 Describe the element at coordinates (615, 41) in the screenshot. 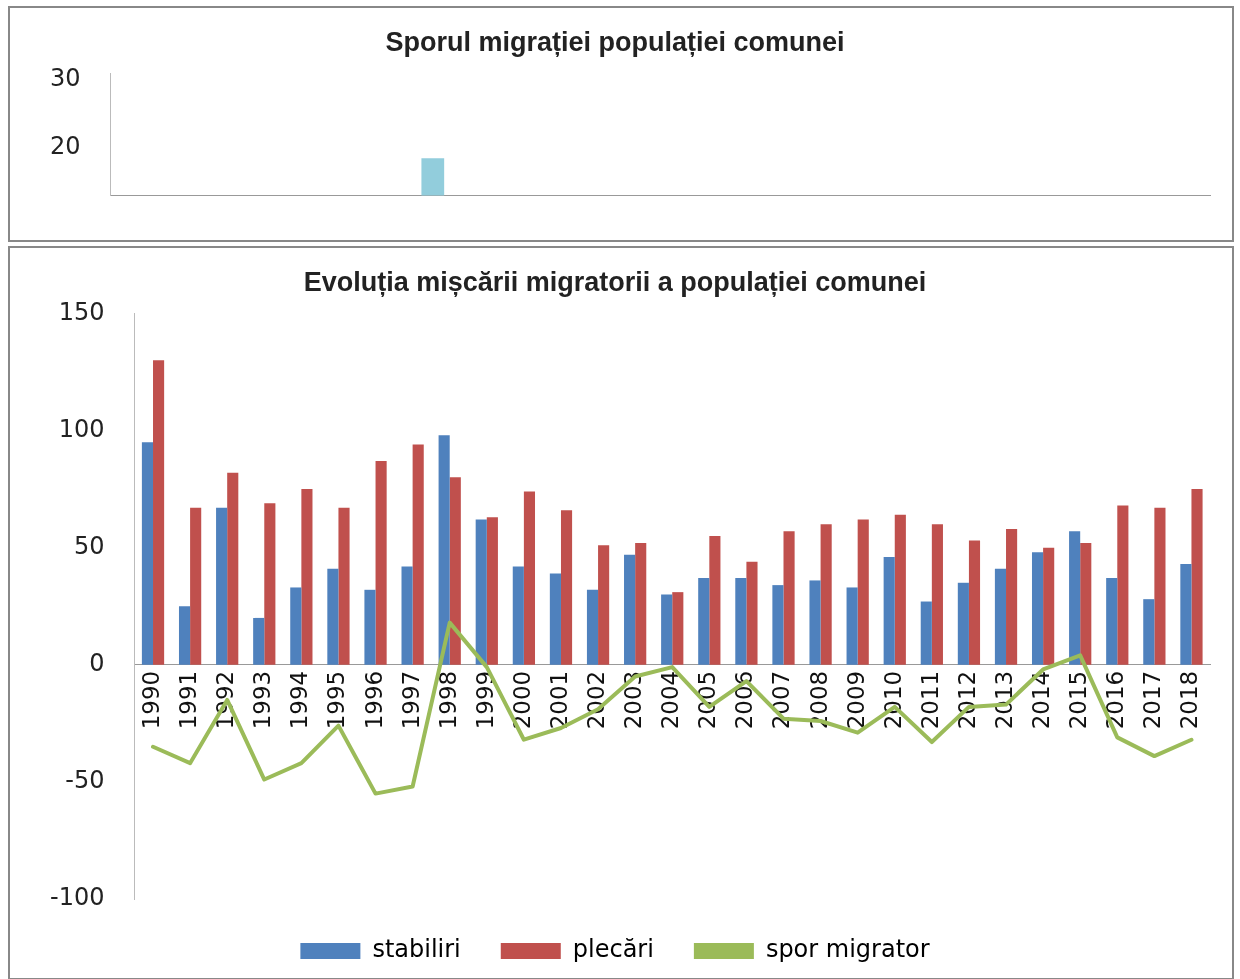

I see `chart-title: Sporul migrației populației comunei` at that location.